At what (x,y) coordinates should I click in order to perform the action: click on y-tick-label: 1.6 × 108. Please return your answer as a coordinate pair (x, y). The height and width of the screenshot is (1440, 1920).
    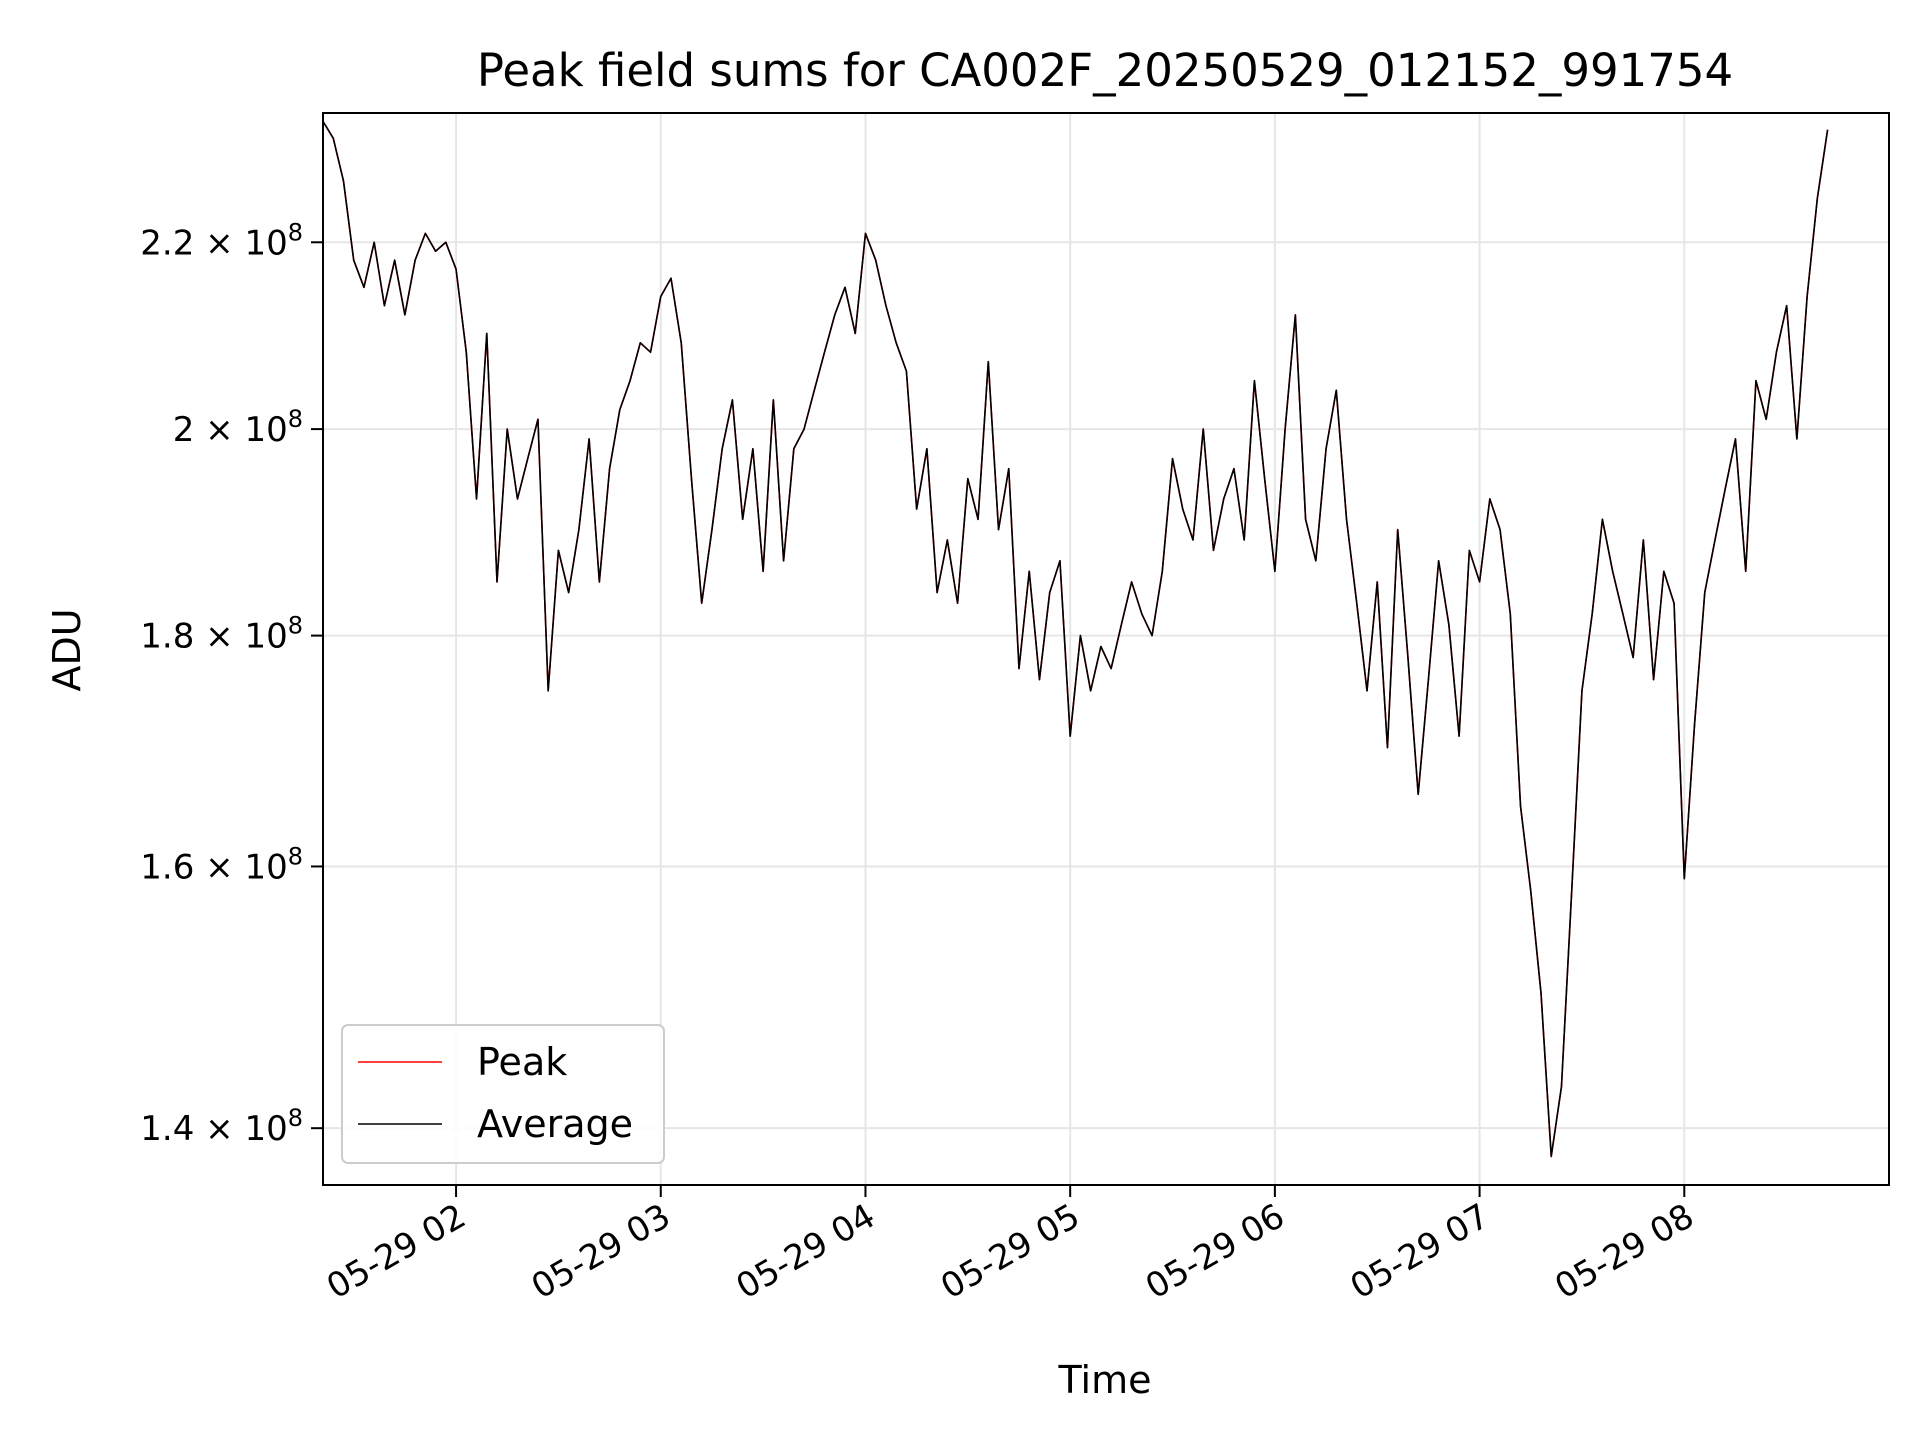
    Looking at the image, I should click on (221, 864).